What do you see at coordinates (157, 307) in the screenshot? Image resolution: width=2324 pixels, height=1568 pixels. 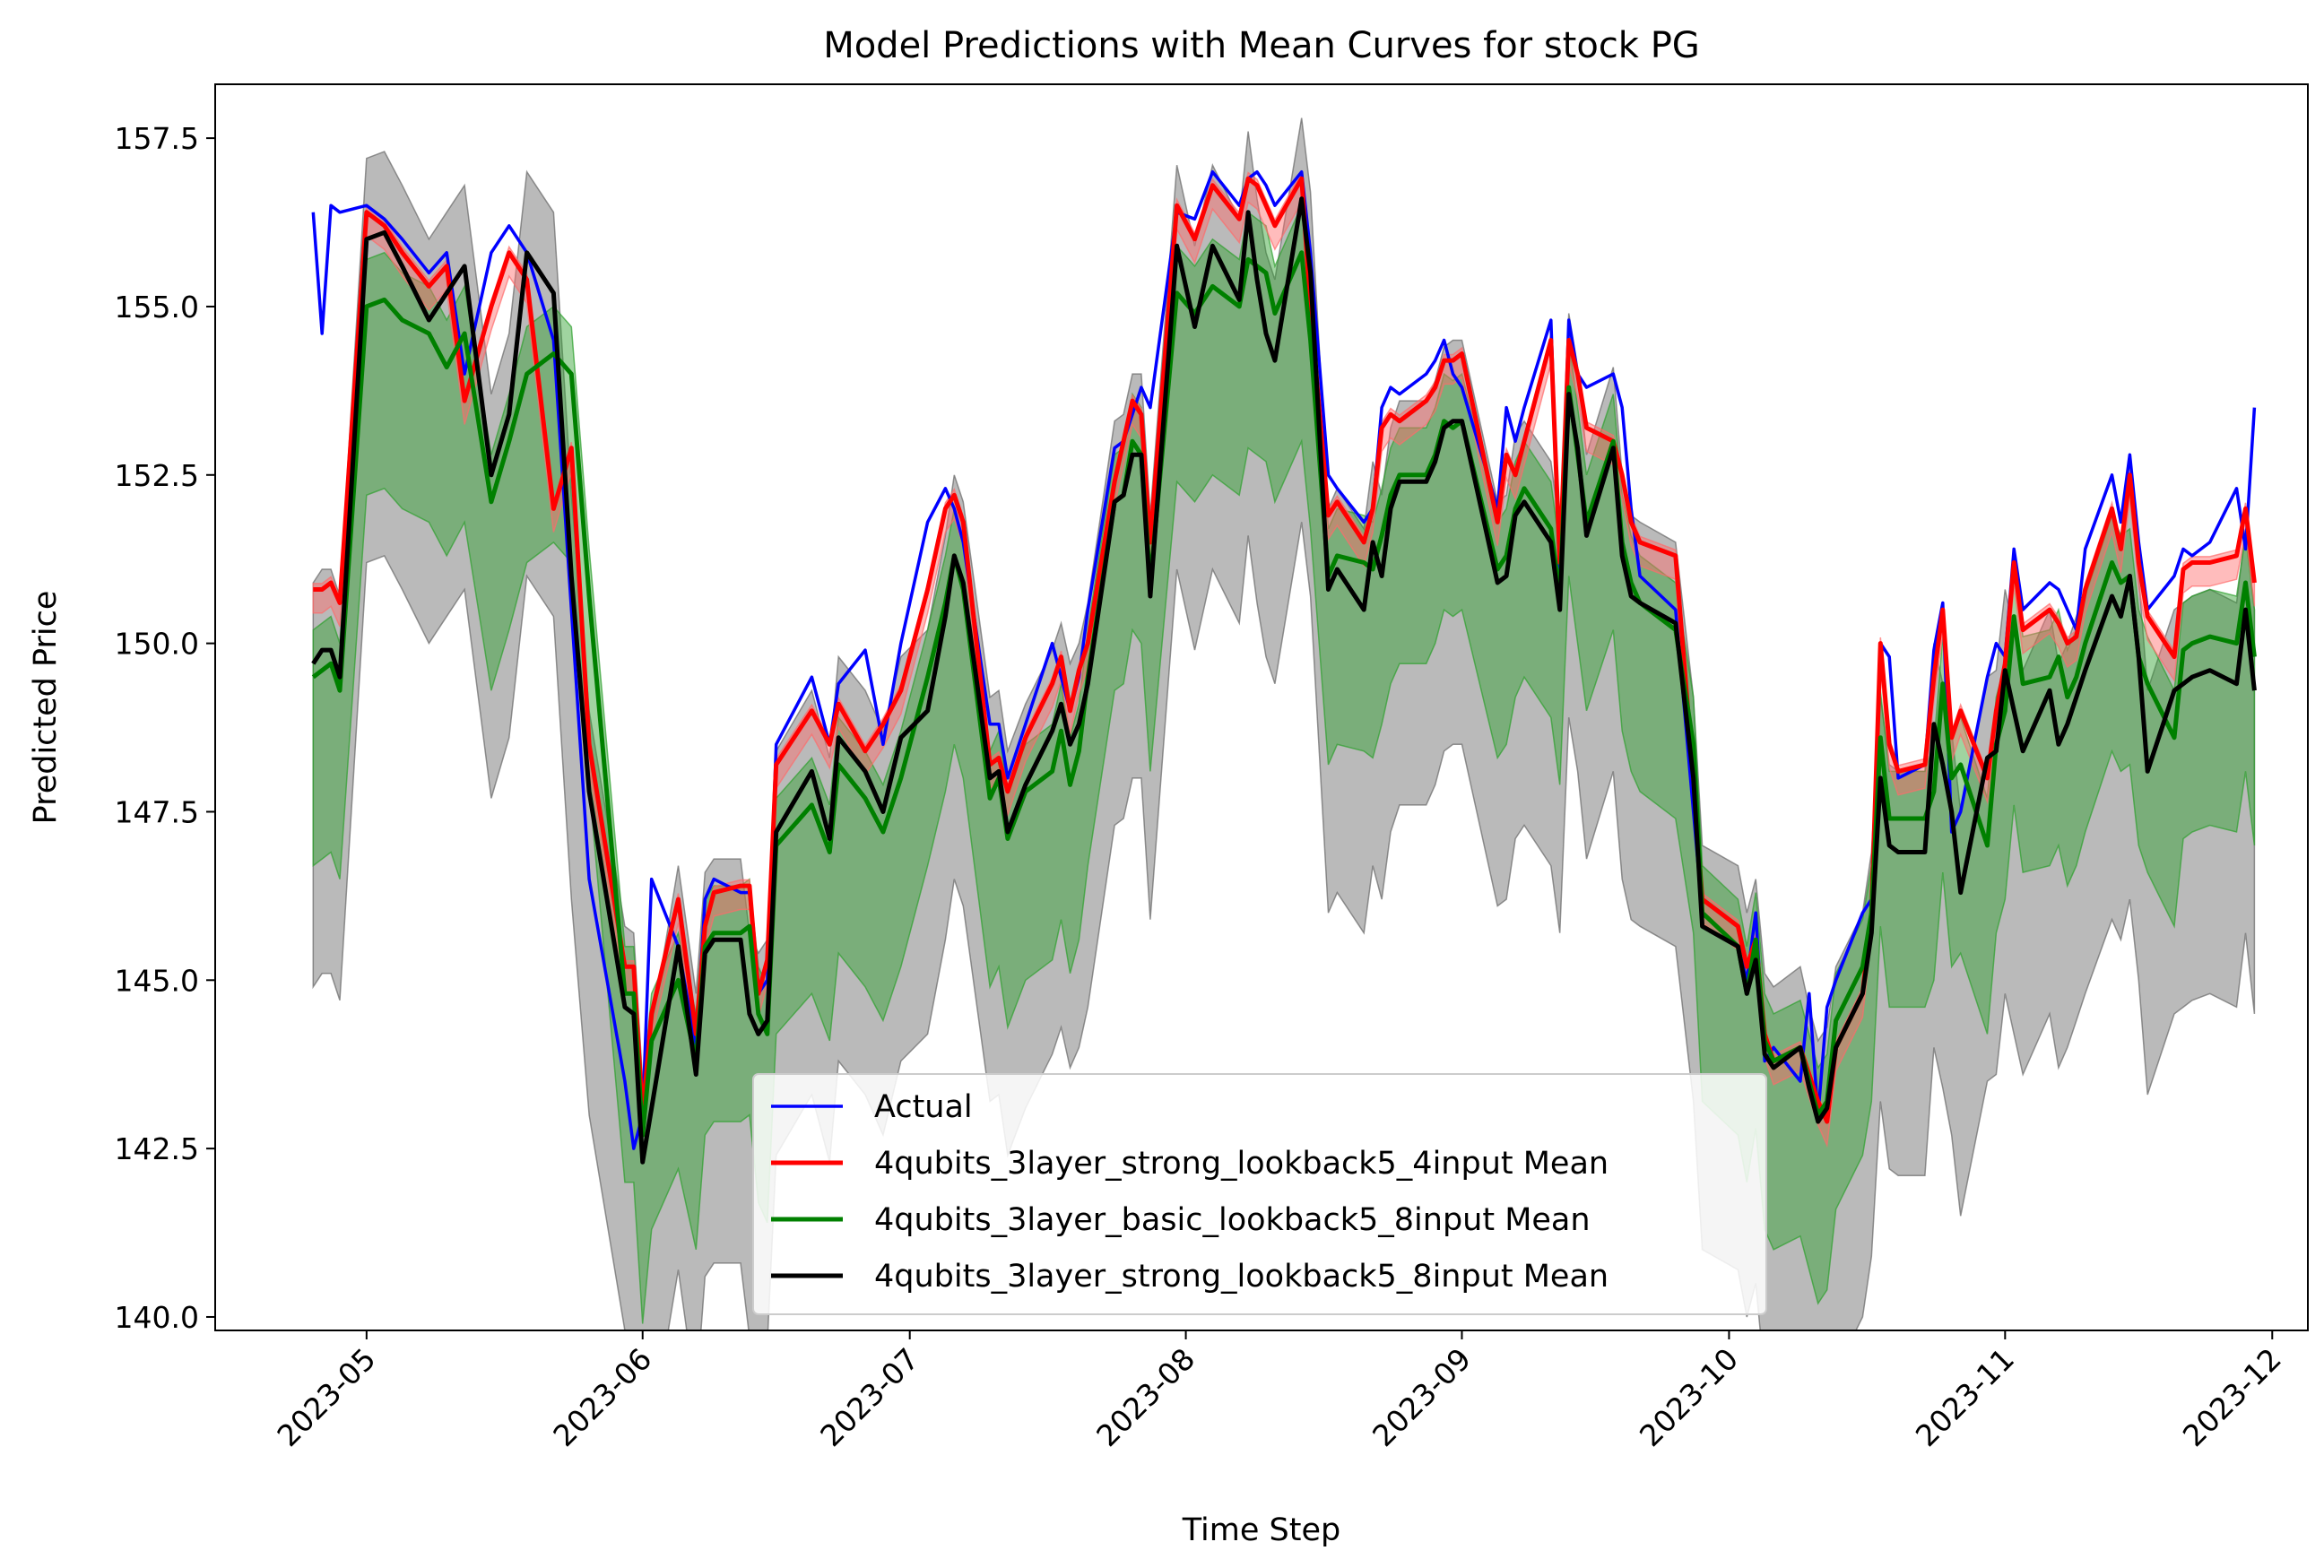 I see `y-tick-label: 155.0` at bounding box center [157, 307].